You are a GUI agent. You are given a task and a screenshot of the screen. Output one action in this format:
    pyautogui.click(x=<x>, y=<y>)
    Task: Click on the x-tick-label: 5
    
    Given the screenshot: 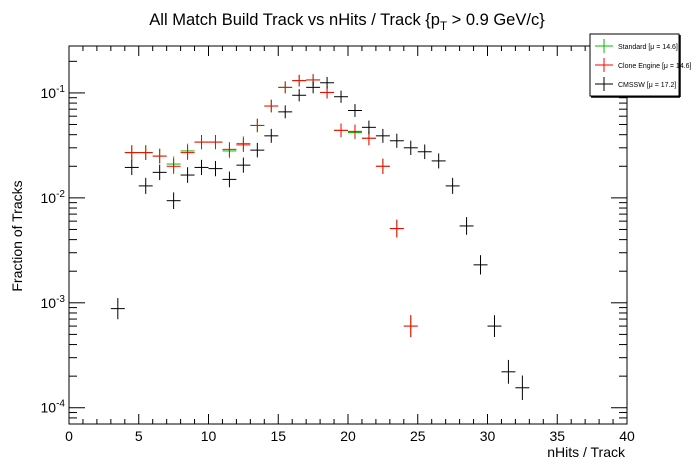 What is the action you would take?
    pyautogui.click(x=139, y=436)
    